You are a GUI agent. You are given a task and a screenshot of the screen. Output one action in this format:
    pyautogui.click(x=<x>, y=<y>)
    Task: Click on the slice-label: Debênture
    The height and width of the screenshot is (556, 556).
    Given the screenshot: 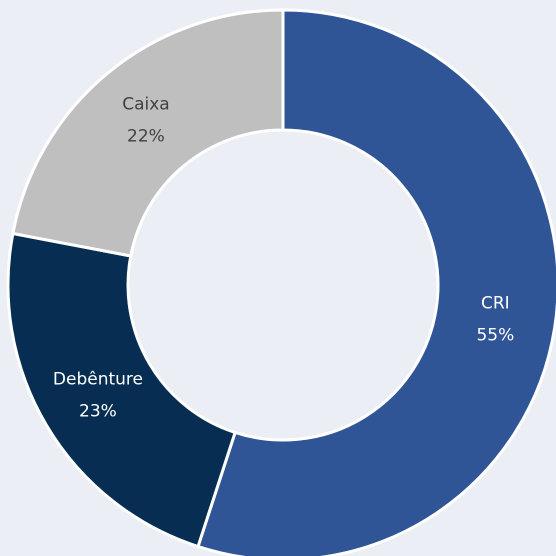 What is the action you would take?
    pyautogui.click(x=98, y=379)
    